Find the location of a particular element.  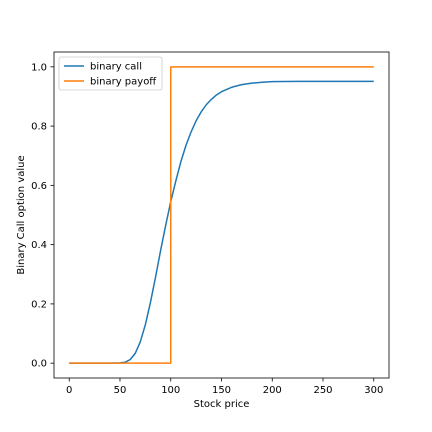

legend-label-binary-call: binary call is located at coordinates (116, 67).